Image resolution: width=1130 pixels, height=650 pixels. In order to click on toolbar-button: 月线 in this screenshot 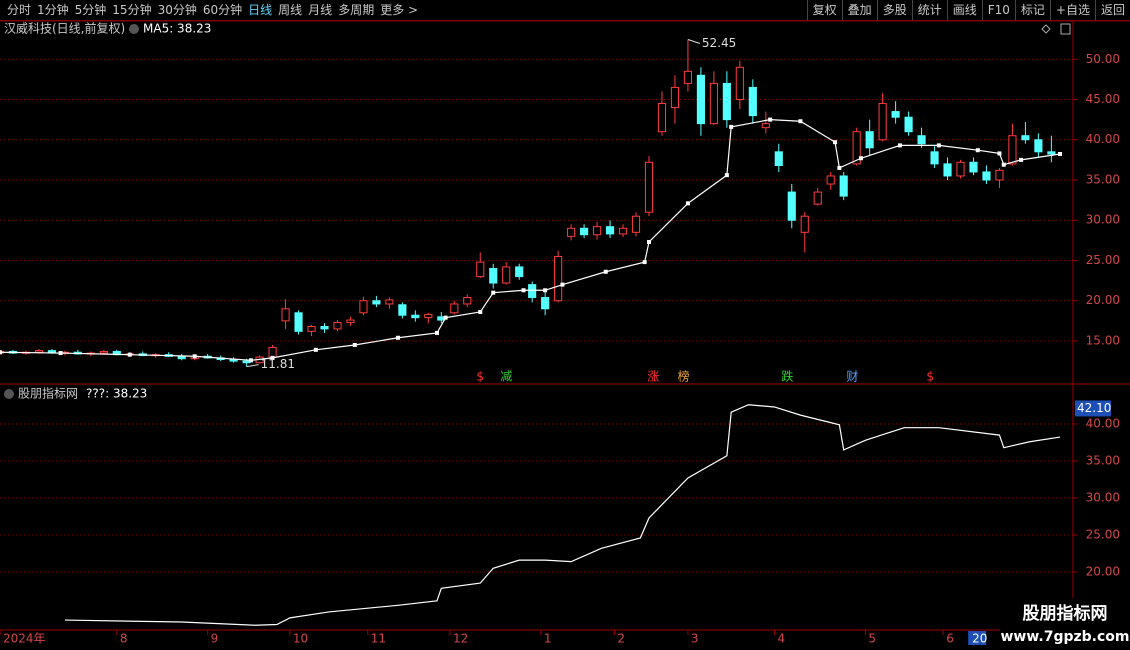, I will do `click(320, 10)`.